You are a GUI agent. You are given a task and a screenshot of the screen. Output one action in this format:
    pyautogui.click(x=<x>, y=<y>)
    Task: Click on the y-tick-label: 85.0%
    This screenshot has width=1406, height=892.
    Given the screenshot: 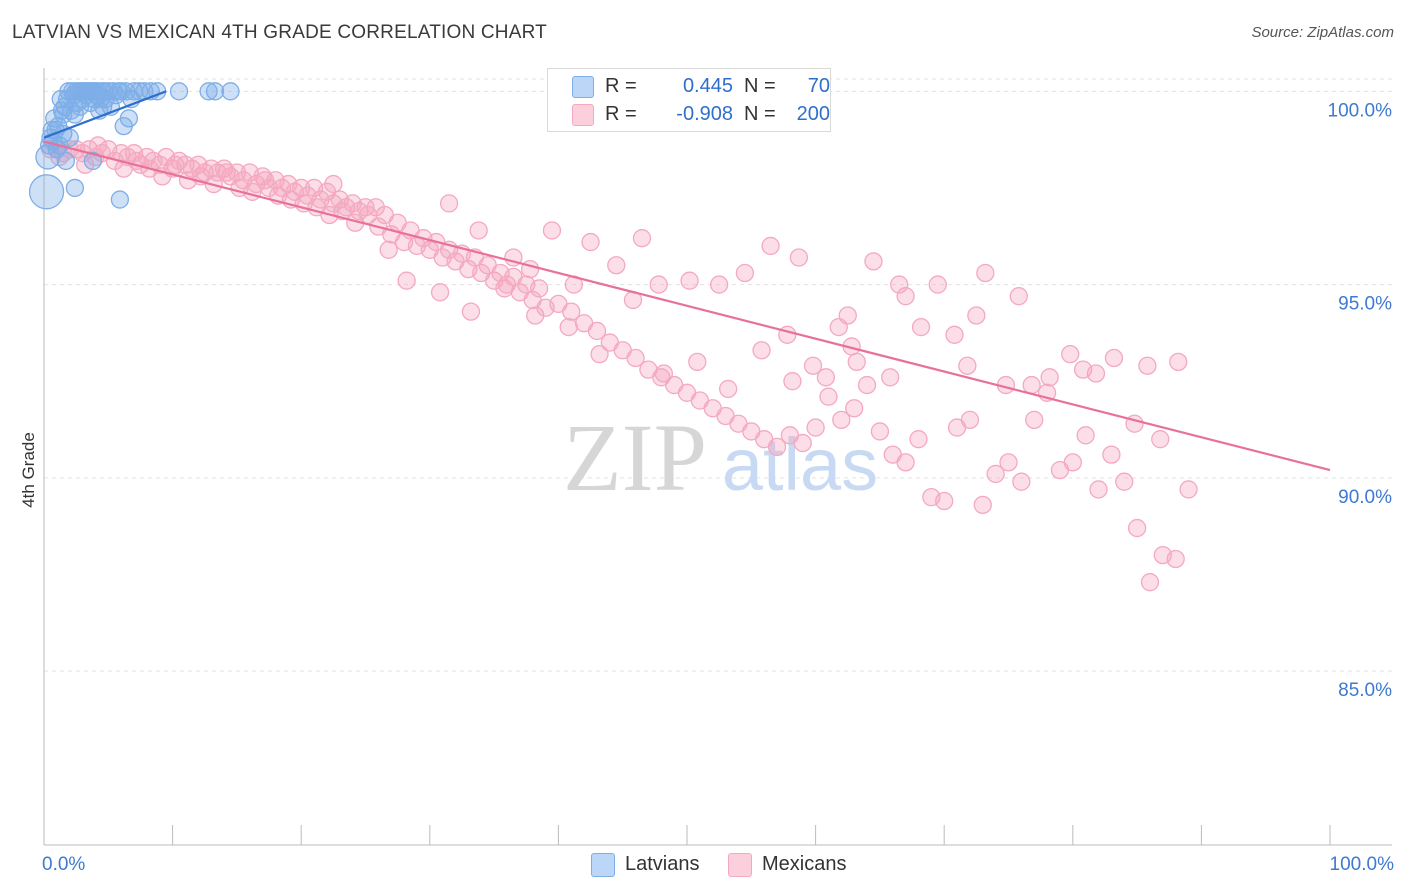 What is the action you would take?
    pyautogui.click(x=1365, y=690)
    